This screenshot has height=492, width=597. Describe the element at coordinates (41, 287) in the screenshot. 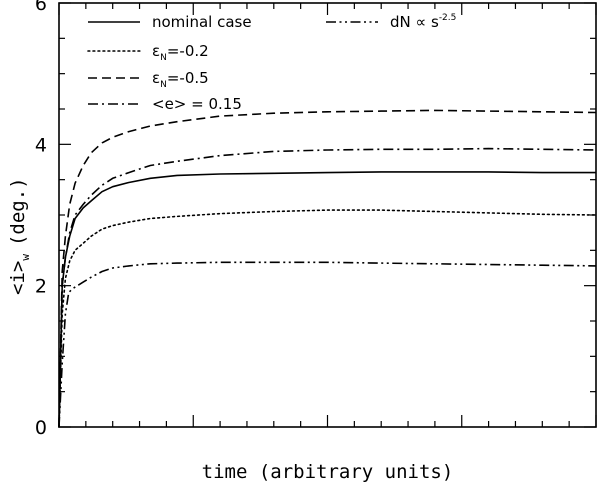

I see `y-tick-label: 2` at that location.